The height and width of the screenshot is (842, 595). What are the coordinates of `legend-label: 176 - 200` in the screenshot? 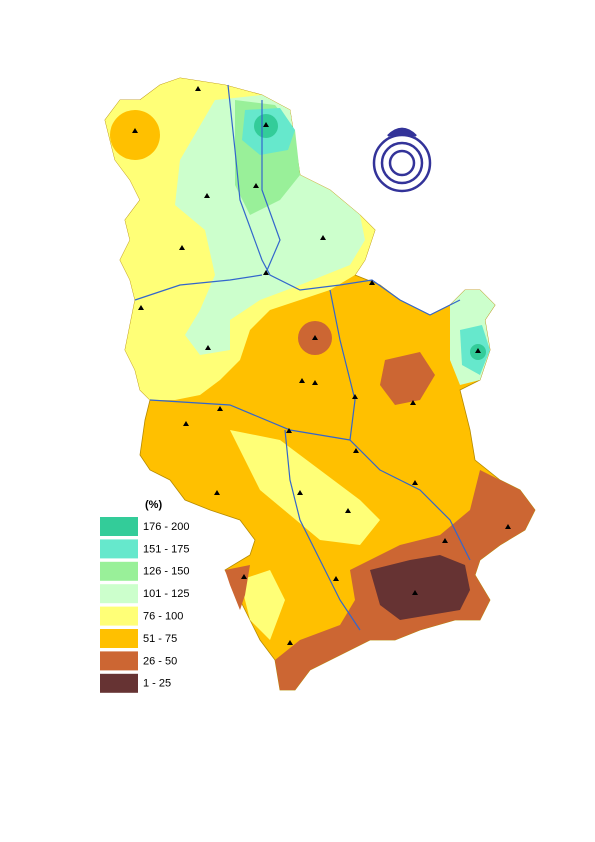 It's located at (166, 527).